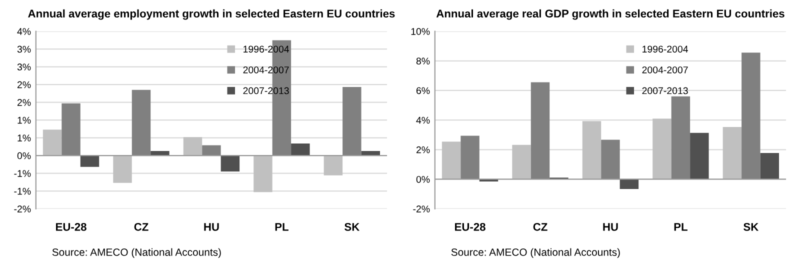  What do you see at coordinates (610, 14) in the screenshot?
I see `chart-title: Annual average real GDP growth in selected Eastern EU countries` at bounding box center [610, 14].